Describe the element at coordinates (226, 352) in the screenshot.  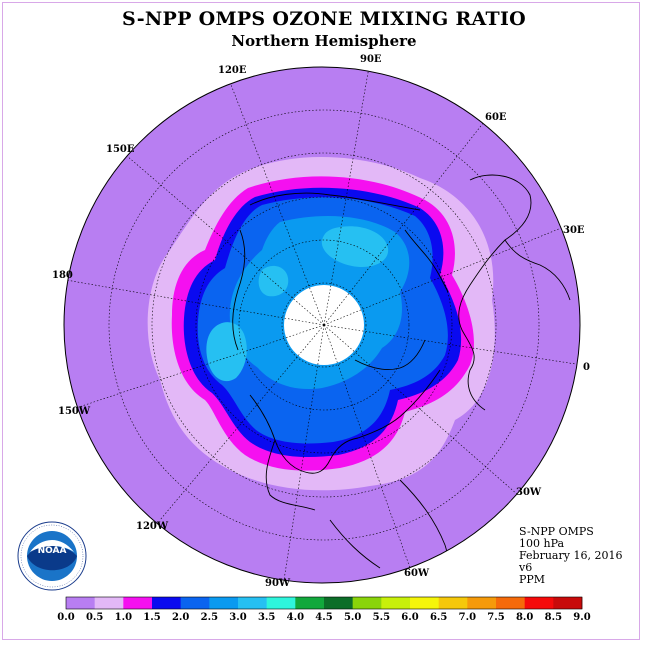
I see `contour-3-0-west` at that location.